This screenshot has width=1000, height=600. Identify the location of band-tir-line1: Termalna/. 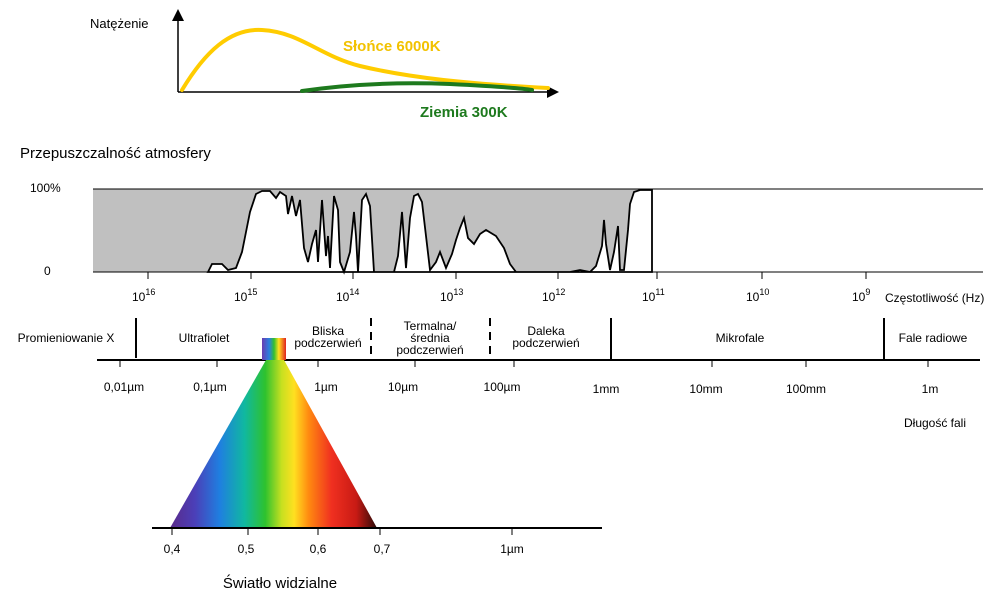
(430, 326).